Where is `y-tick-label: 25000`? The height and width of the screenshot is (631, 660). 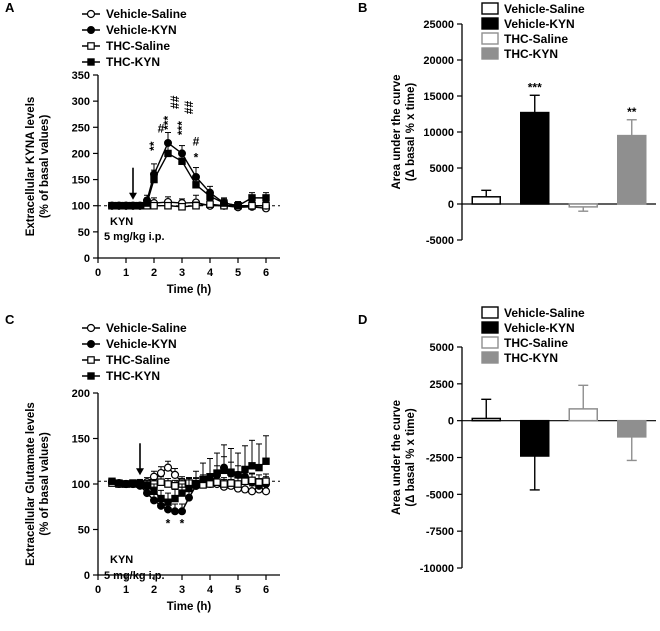
y-tick-label: 25000 is located at coordinates (438, 25).